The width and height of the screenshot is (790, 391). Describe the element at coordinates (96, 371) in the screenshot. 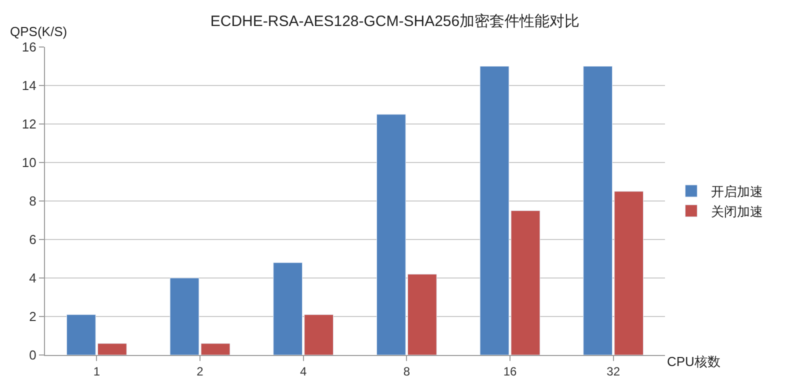

I see `x-tick-label: 1` at that location.